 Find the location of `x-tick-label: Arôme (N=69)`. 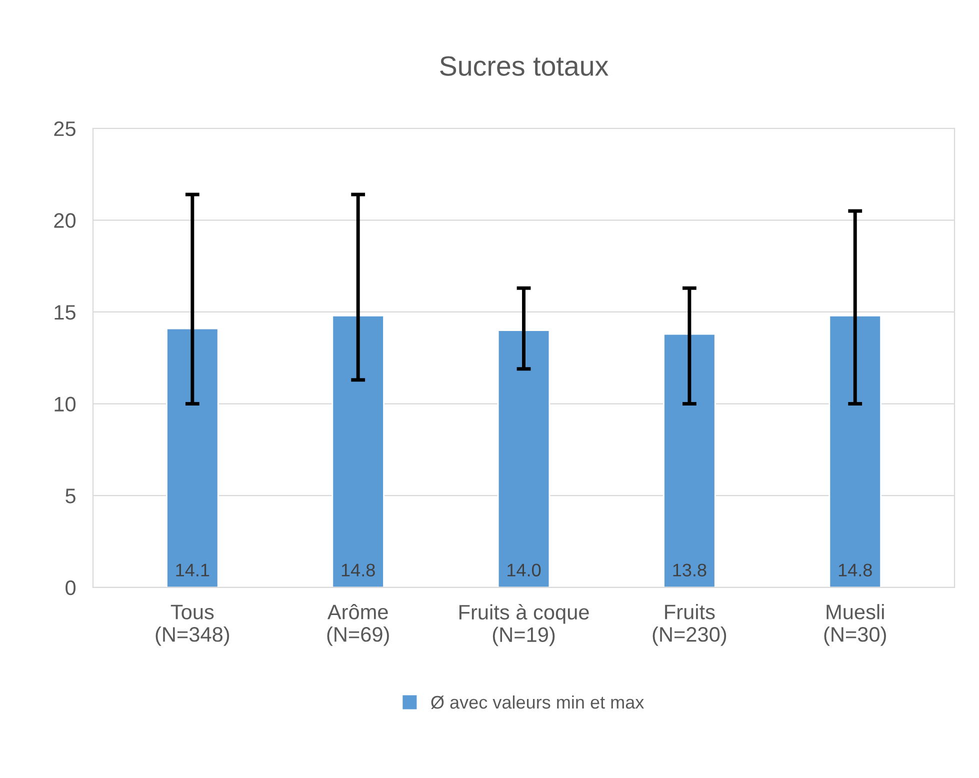

x-tick-label: Arôme (N=69) is located at coordinates (358, 625).